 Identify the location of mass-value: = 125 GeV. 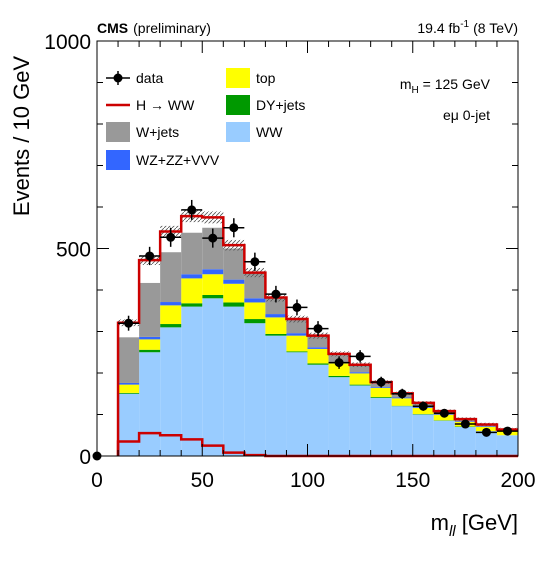
(455, 84).